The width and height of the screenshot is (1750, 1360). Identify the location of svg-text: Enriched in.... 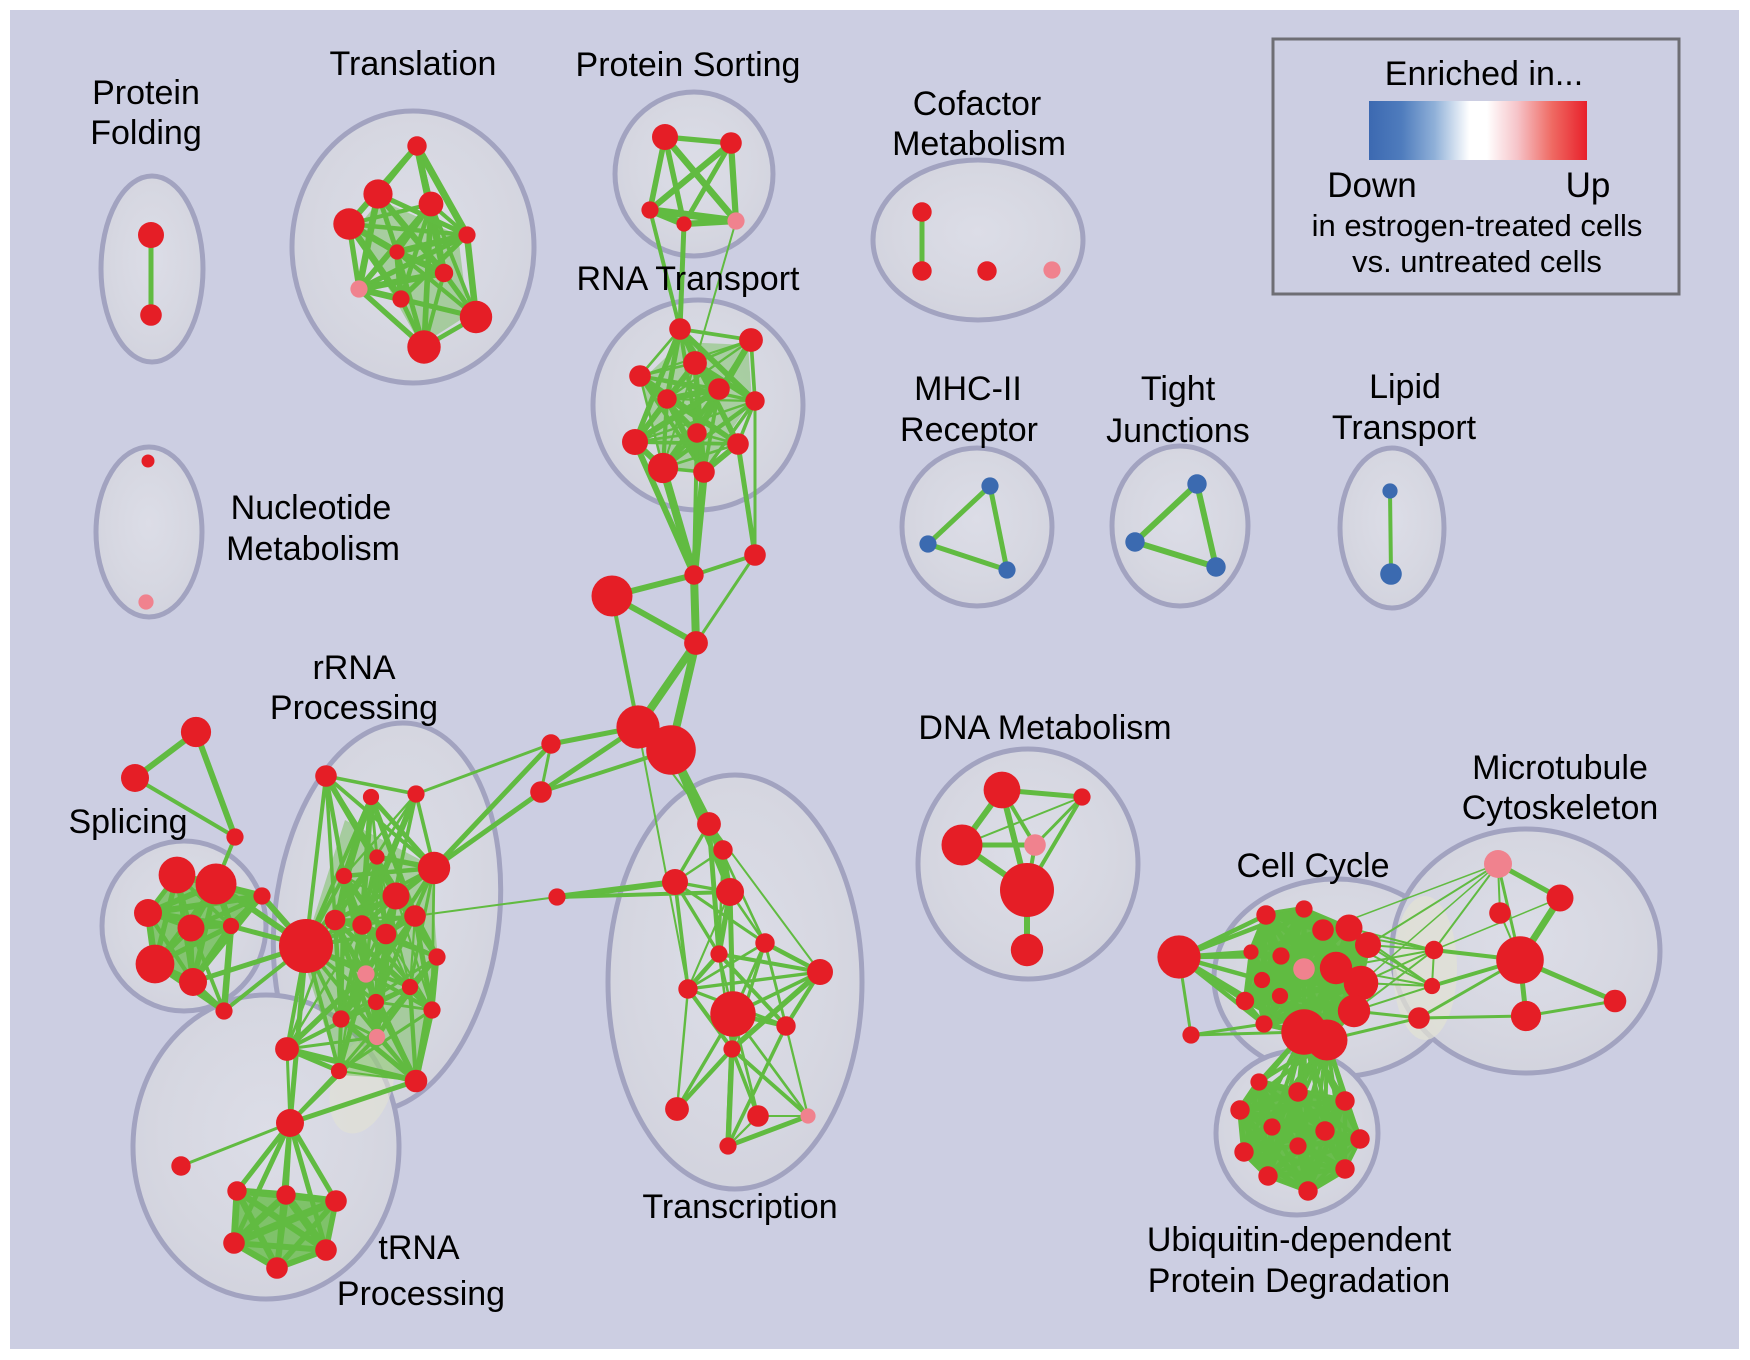
(1484, 74).